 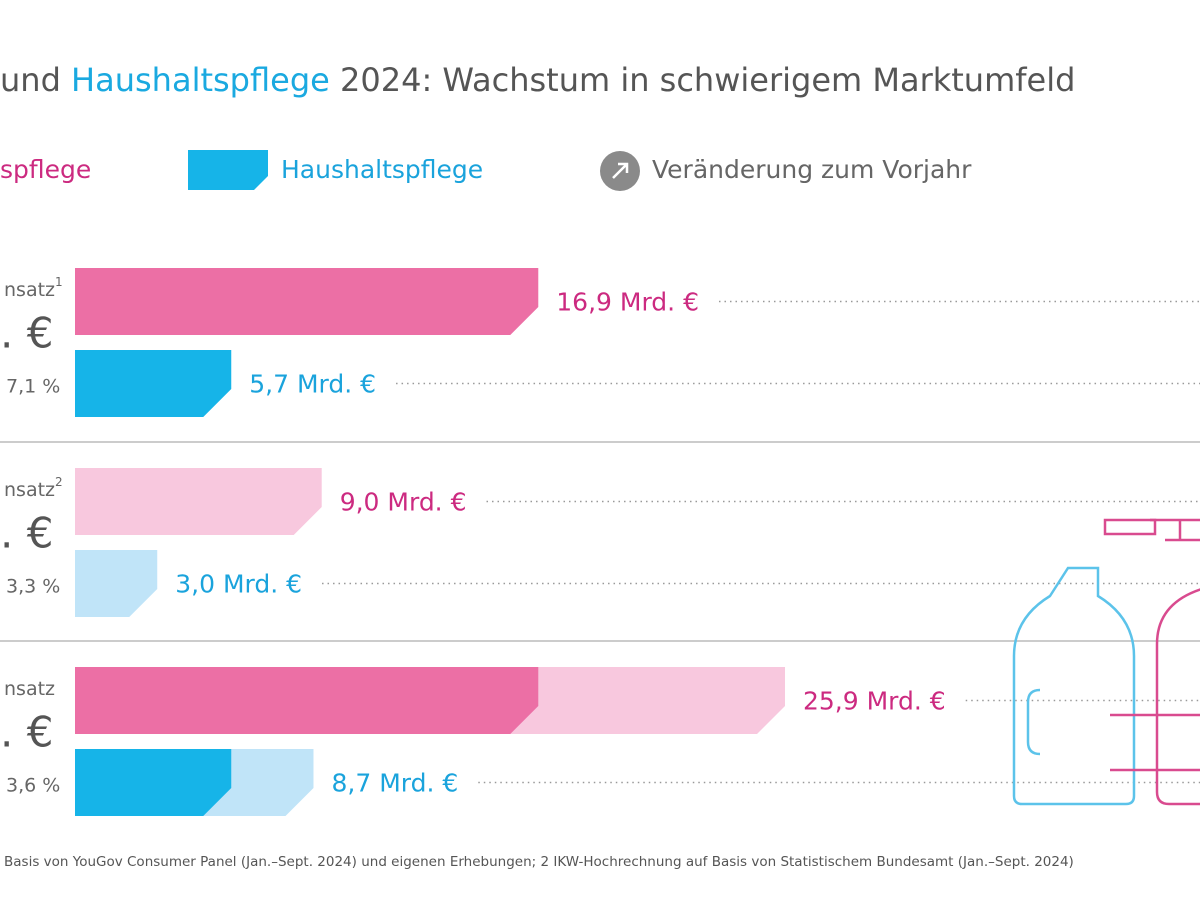 What do you see at coordinates (200, 80) in the screenshot?
I see `title-part: Haushaltspflege` at bounding box center [200, 80].